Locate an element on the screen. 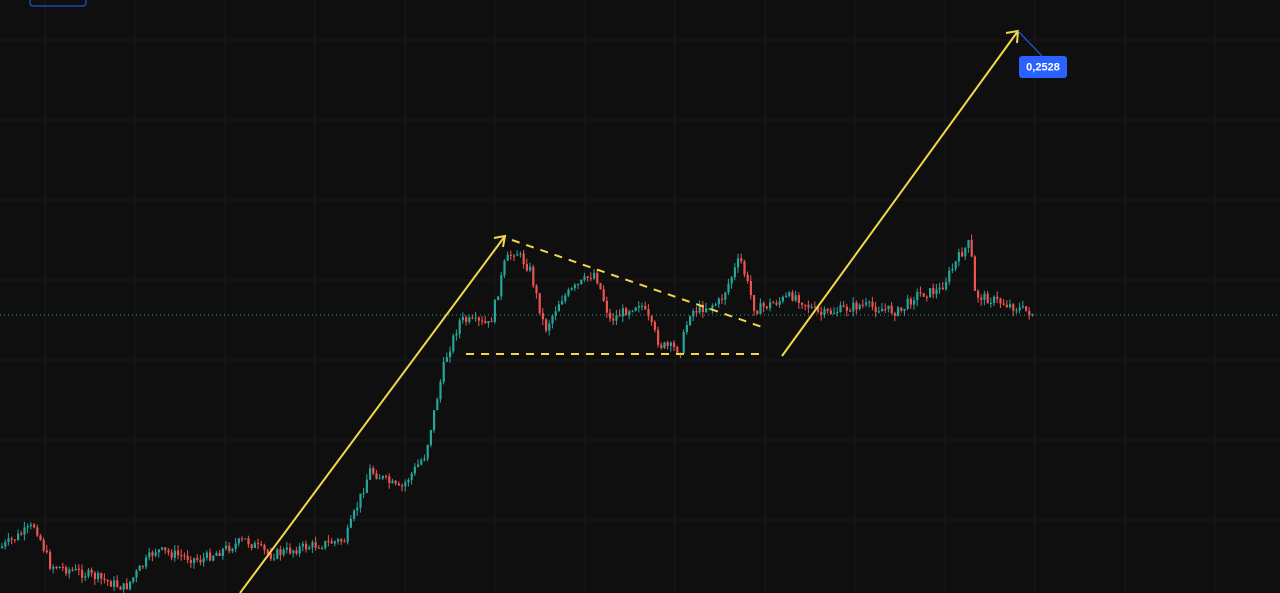 The width and height of the screenshot is (1280, 593). toolbar-button is located at coordinates (58, 3).